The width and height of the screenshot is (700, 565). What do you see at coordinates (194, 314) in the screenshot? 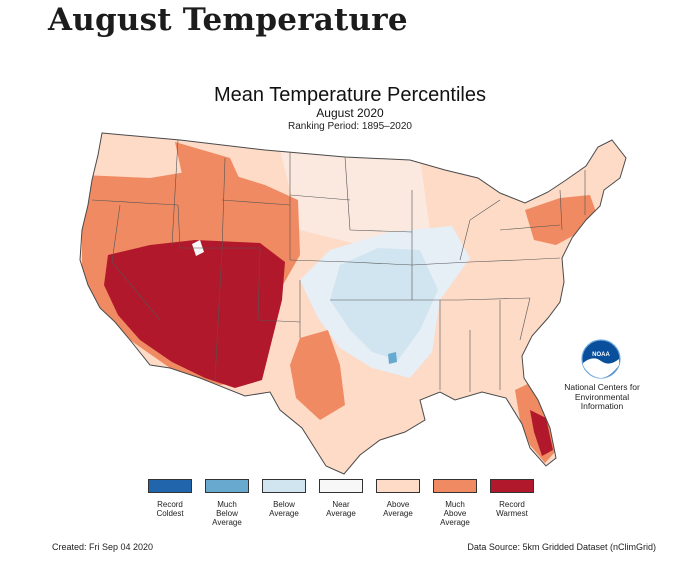
I see `region-record-warmest-southwest` at bounding box center [194, 314].